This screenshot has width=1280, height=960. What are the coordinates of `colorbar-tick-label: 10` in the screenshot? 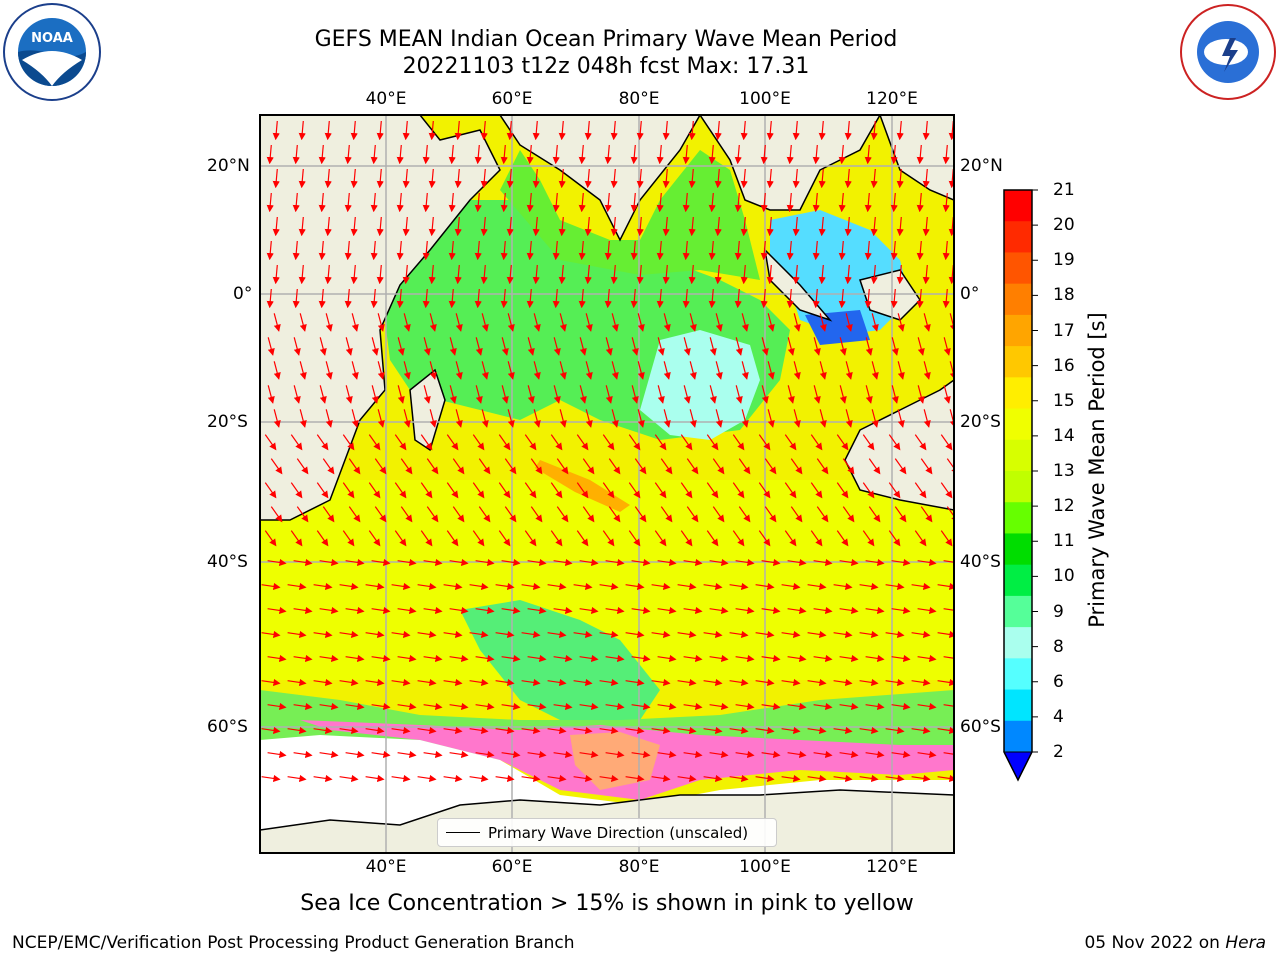 It's located at (1064, 576).